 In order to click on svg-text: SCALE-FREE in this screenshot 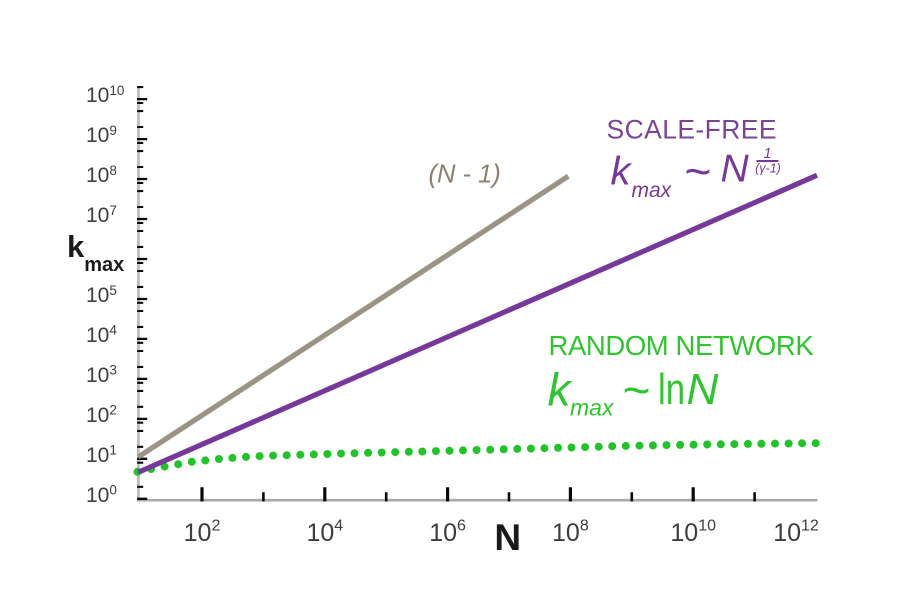, I will do `click(692, 130)`.